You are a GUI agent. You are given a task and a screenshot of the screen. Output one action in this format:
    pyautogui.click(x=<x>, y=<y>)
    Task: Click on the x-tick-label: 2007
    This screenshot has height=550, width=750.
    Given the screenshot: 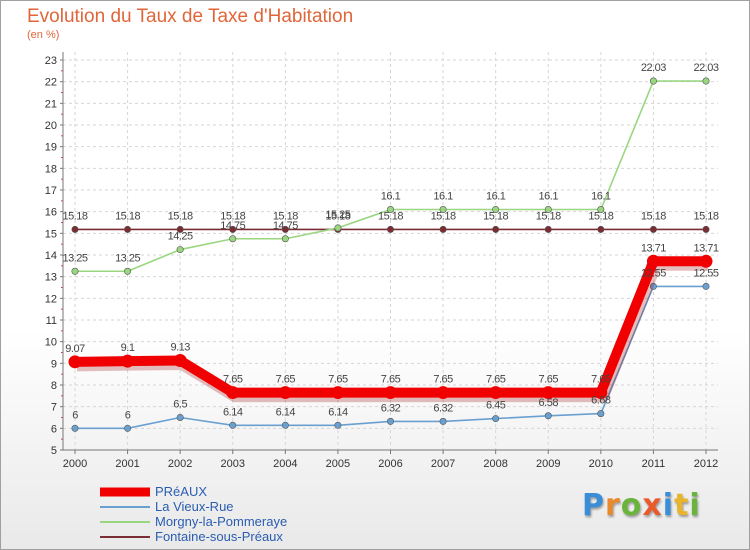 What is the action you would take?
    pyautogui.click(x=443, y=464)
    